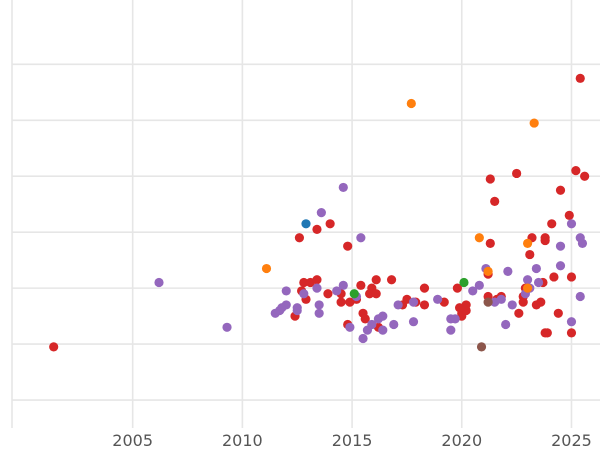 The height and width of the screenshot is (450, 600). I want to click on x-tick-label-2005: 2005, so click(132, 440).